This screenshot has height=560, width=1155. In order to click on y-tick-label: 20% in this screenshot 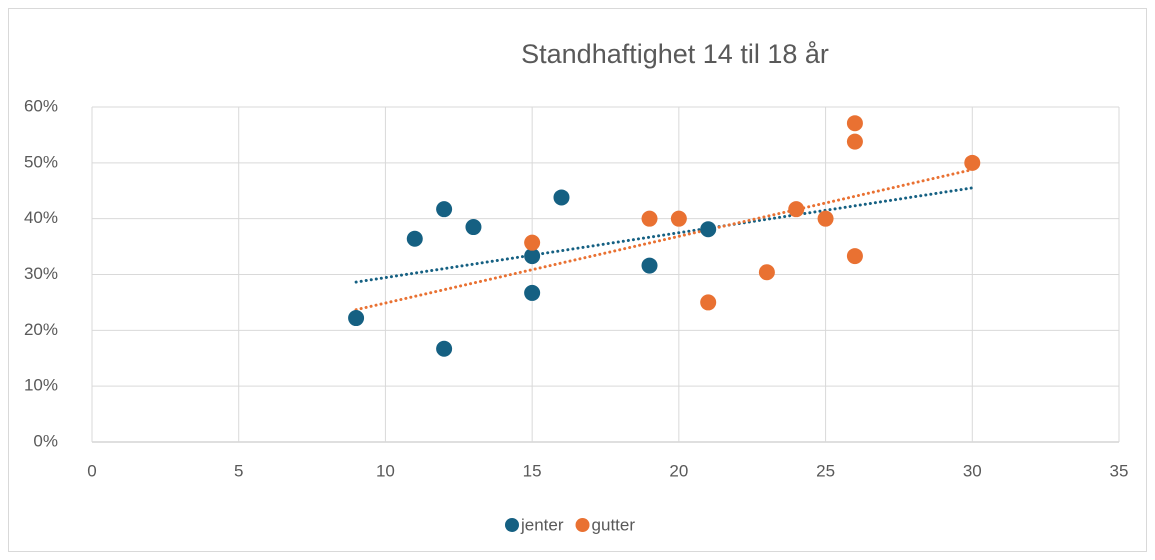, I will do `click(41, 329)`.